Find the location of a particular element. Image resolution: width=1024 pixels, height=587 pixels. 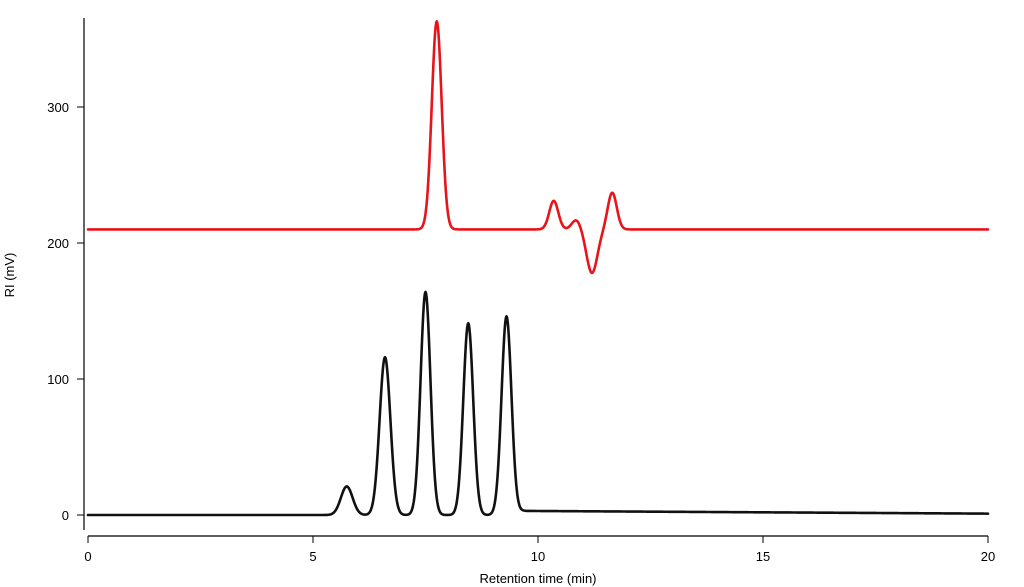

x-axis-title: Retention time (min) is located at coordinates (537, 578).